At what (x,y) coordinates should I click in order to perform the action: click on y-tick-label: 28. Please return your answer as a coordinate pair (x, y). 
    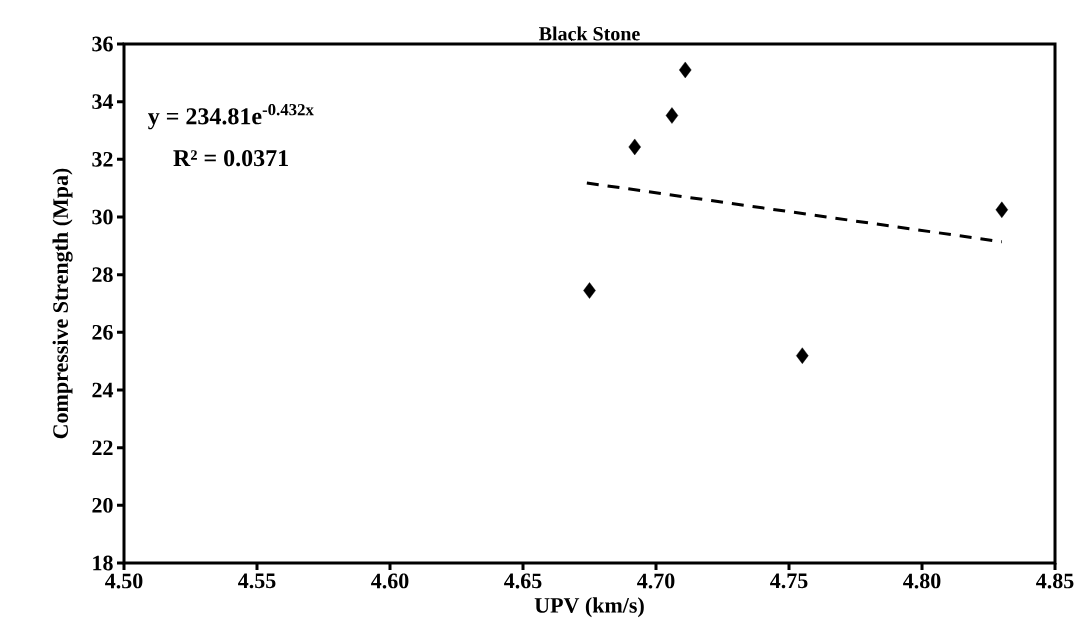
    Looking at the image, I should click on (102, 275).